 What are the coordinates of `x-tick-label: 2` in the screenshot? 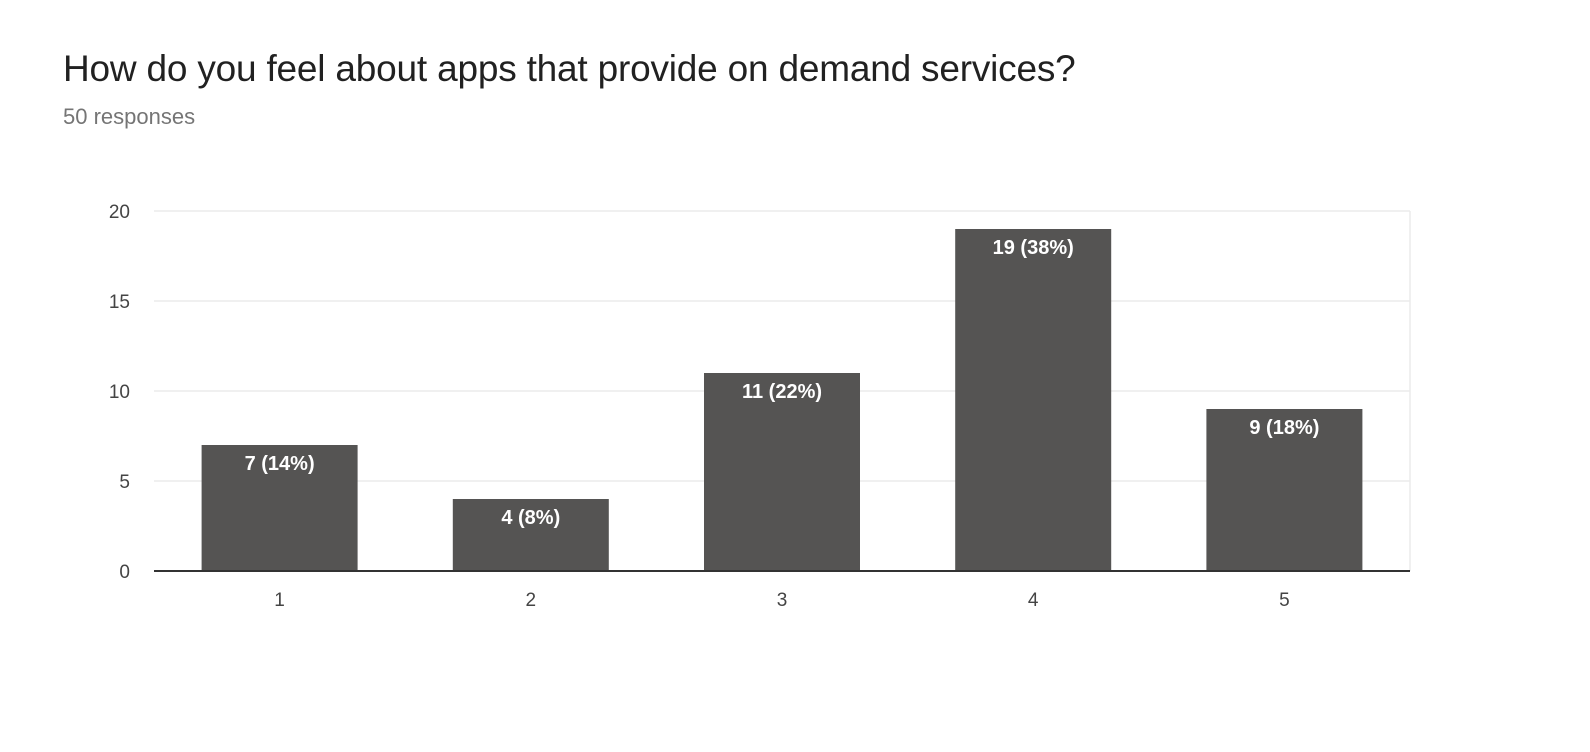 It's located at (531, 600).